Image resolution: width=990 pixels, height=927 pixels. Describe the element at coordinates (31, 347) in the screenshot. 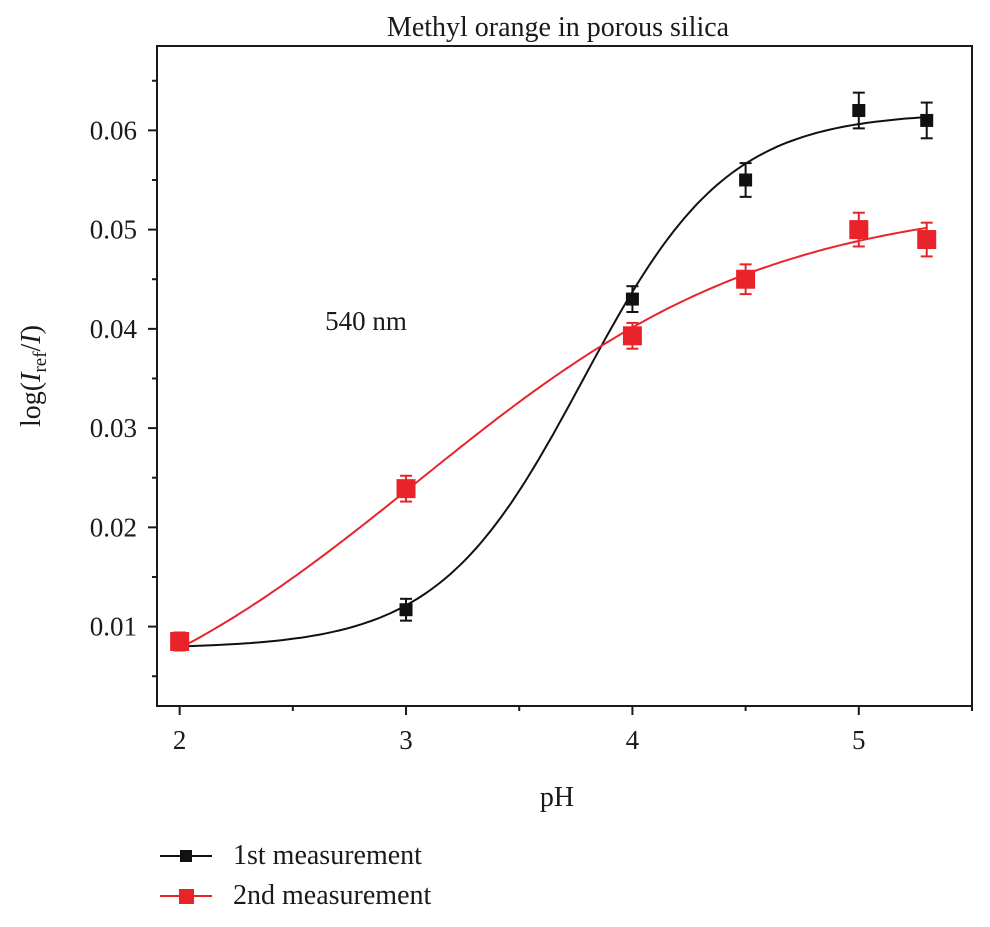

I see `y-title-slash: /` at that location.